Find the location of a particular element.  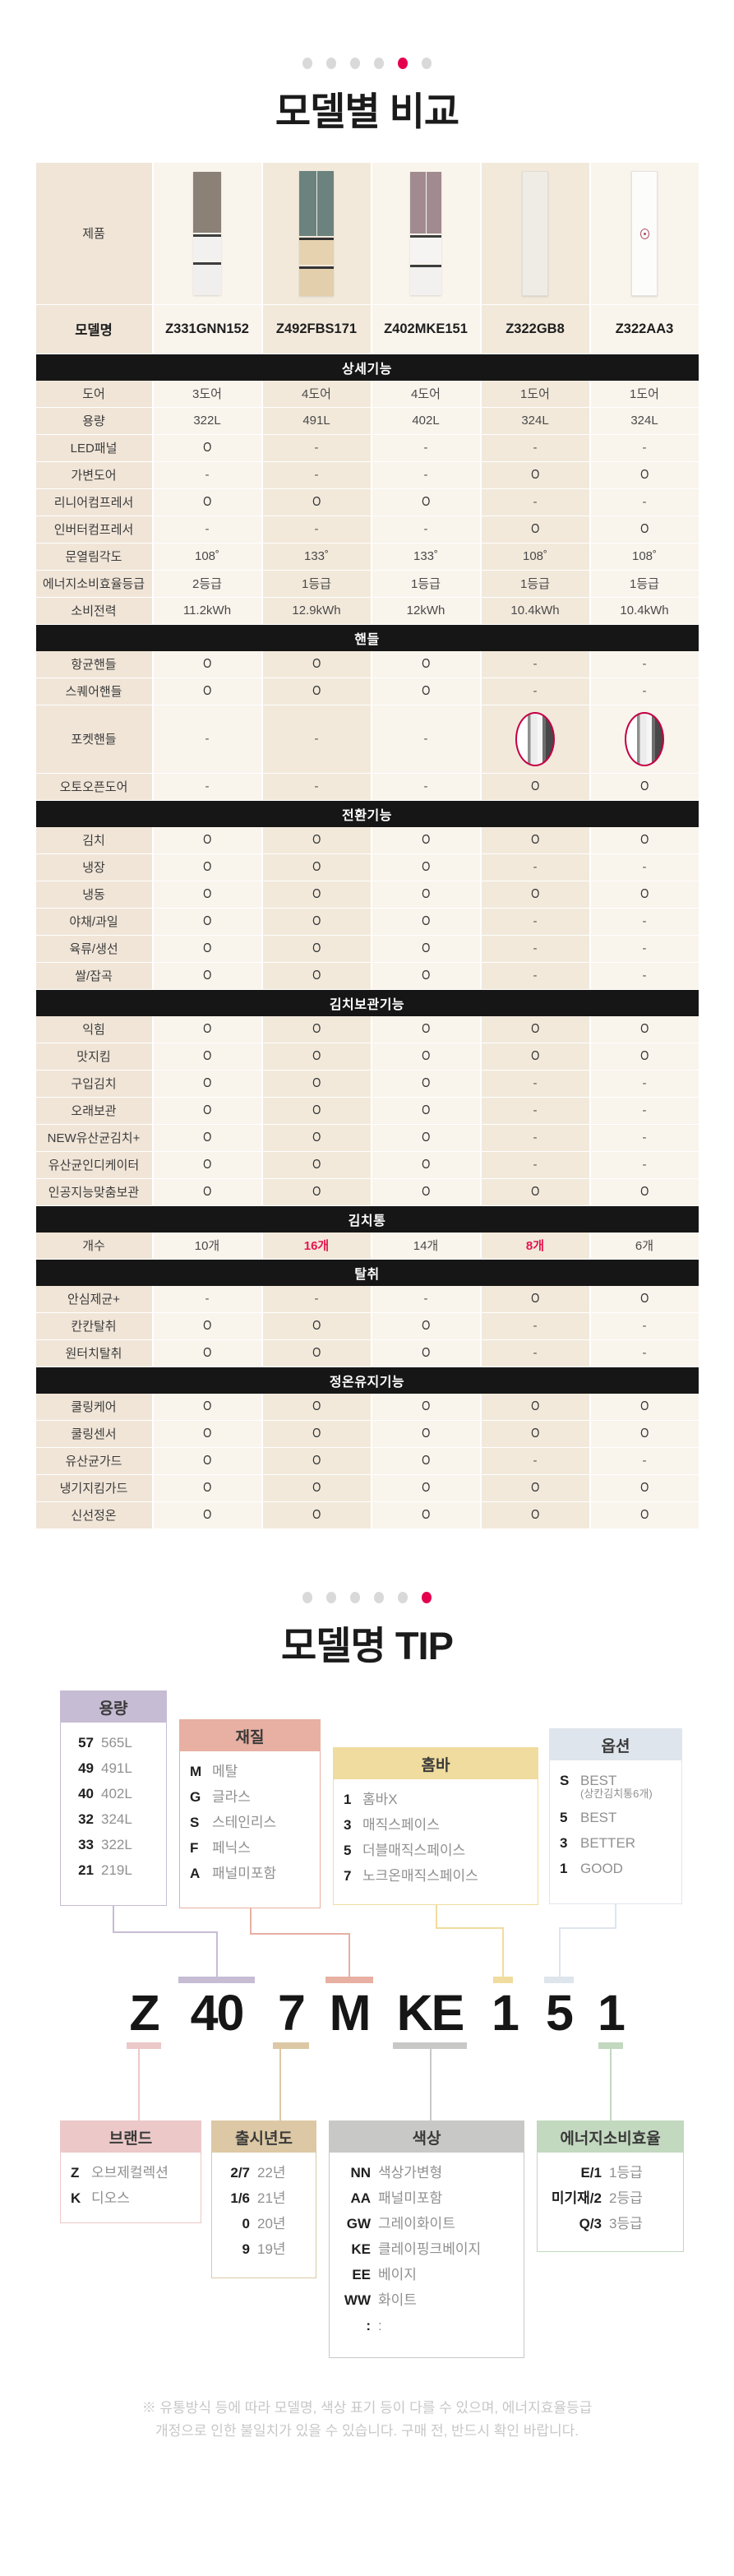

row-label: 신선정온 is located at coordinates (93, 1515).